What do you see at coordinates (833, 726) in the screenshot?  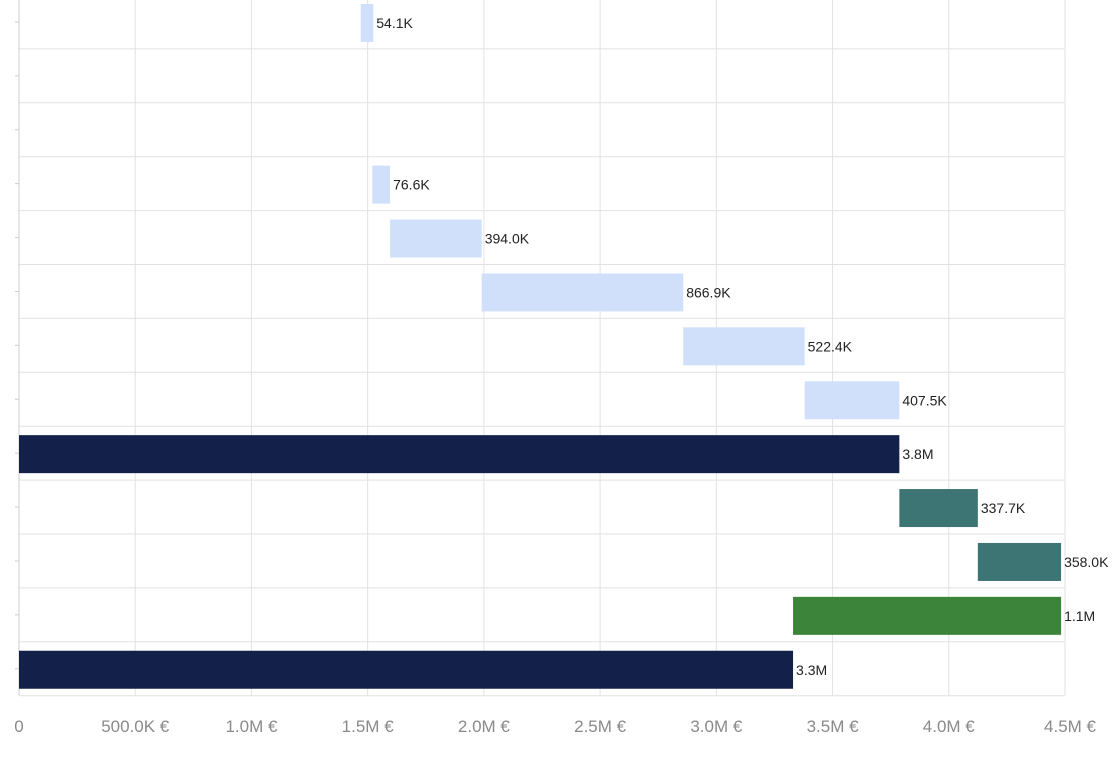 I see `x-tick-label: 3.5M €` at bounding box center [833, 726].